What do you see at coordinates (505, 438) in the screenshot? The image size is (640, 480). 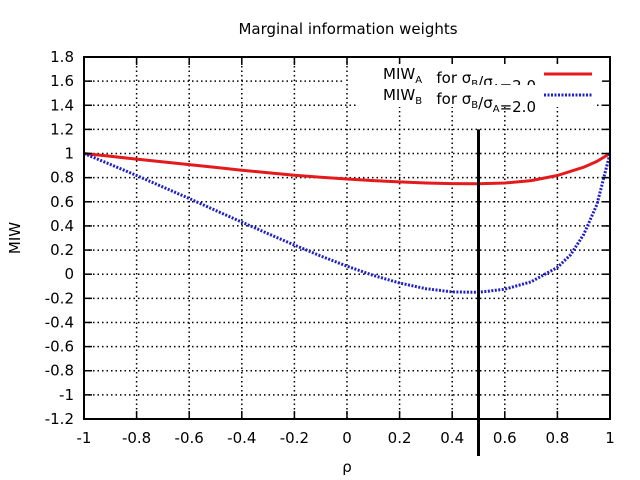 I see `x-tick-label: 0.6` at bounding box center [505, 438].